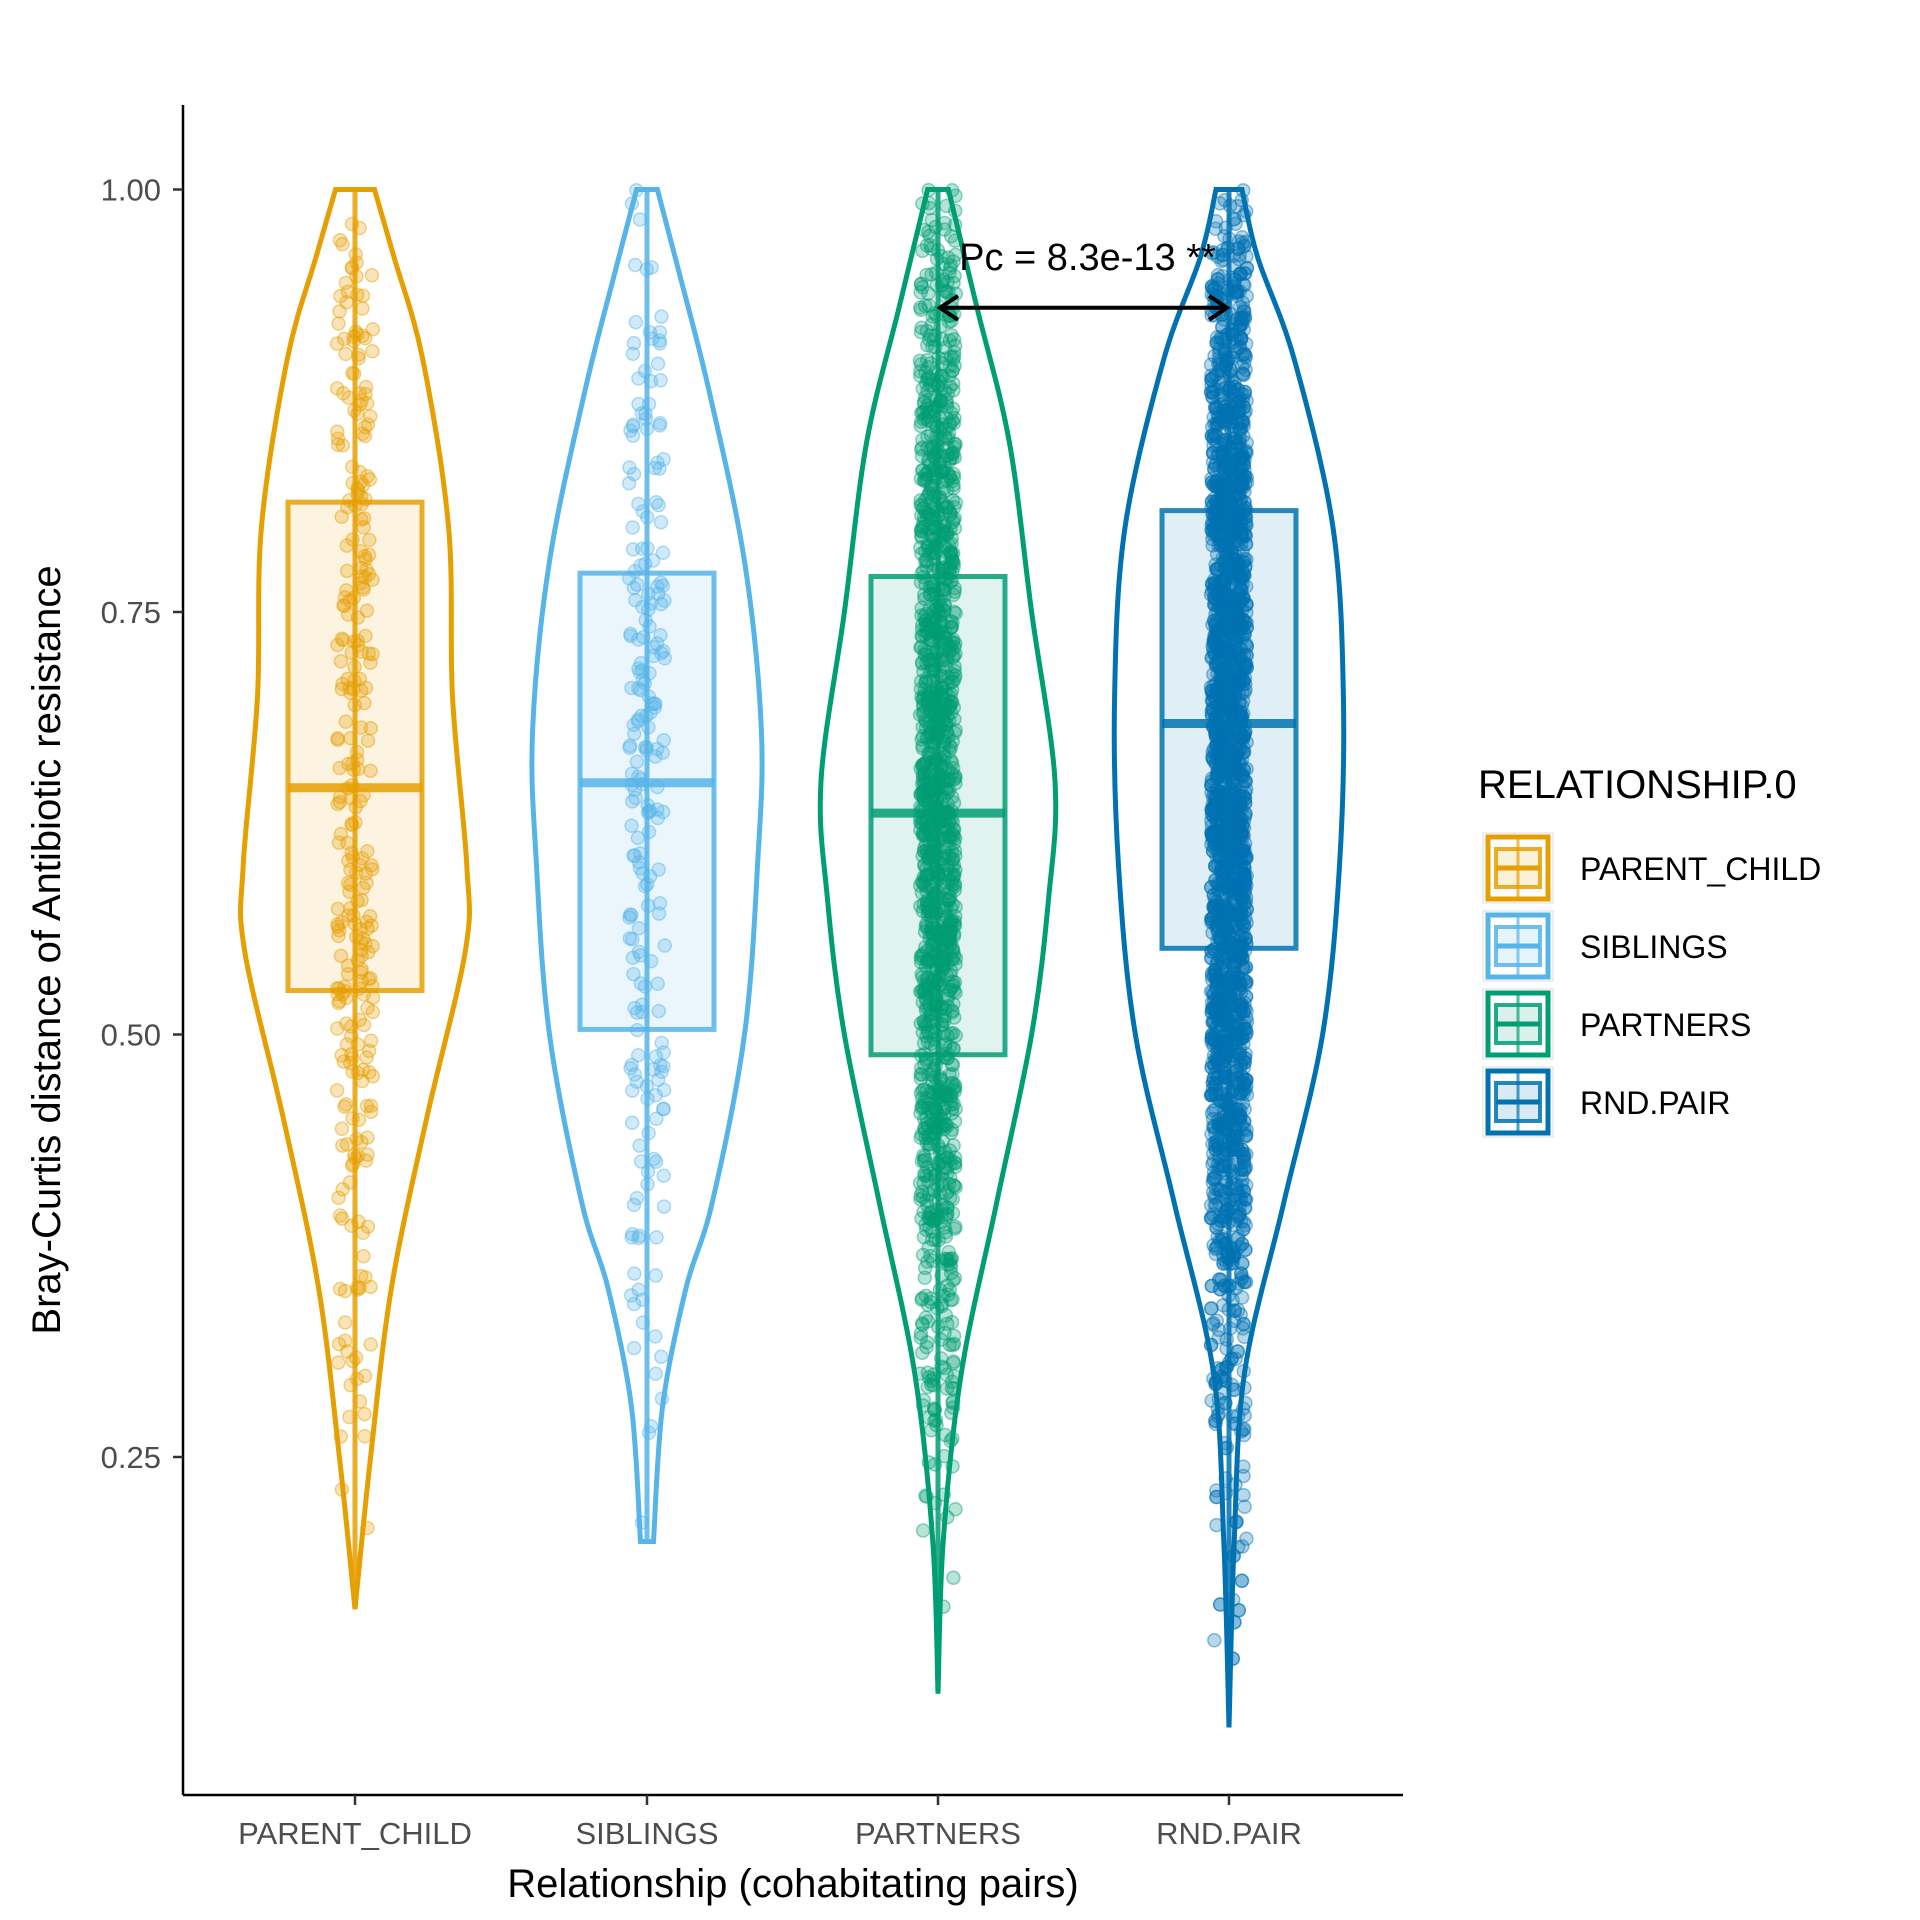 Image resolution: width=1920 pixels, height=1920 pixels. I want to click on x-tick-label: RND.PAIR, so click(1229, 1833).